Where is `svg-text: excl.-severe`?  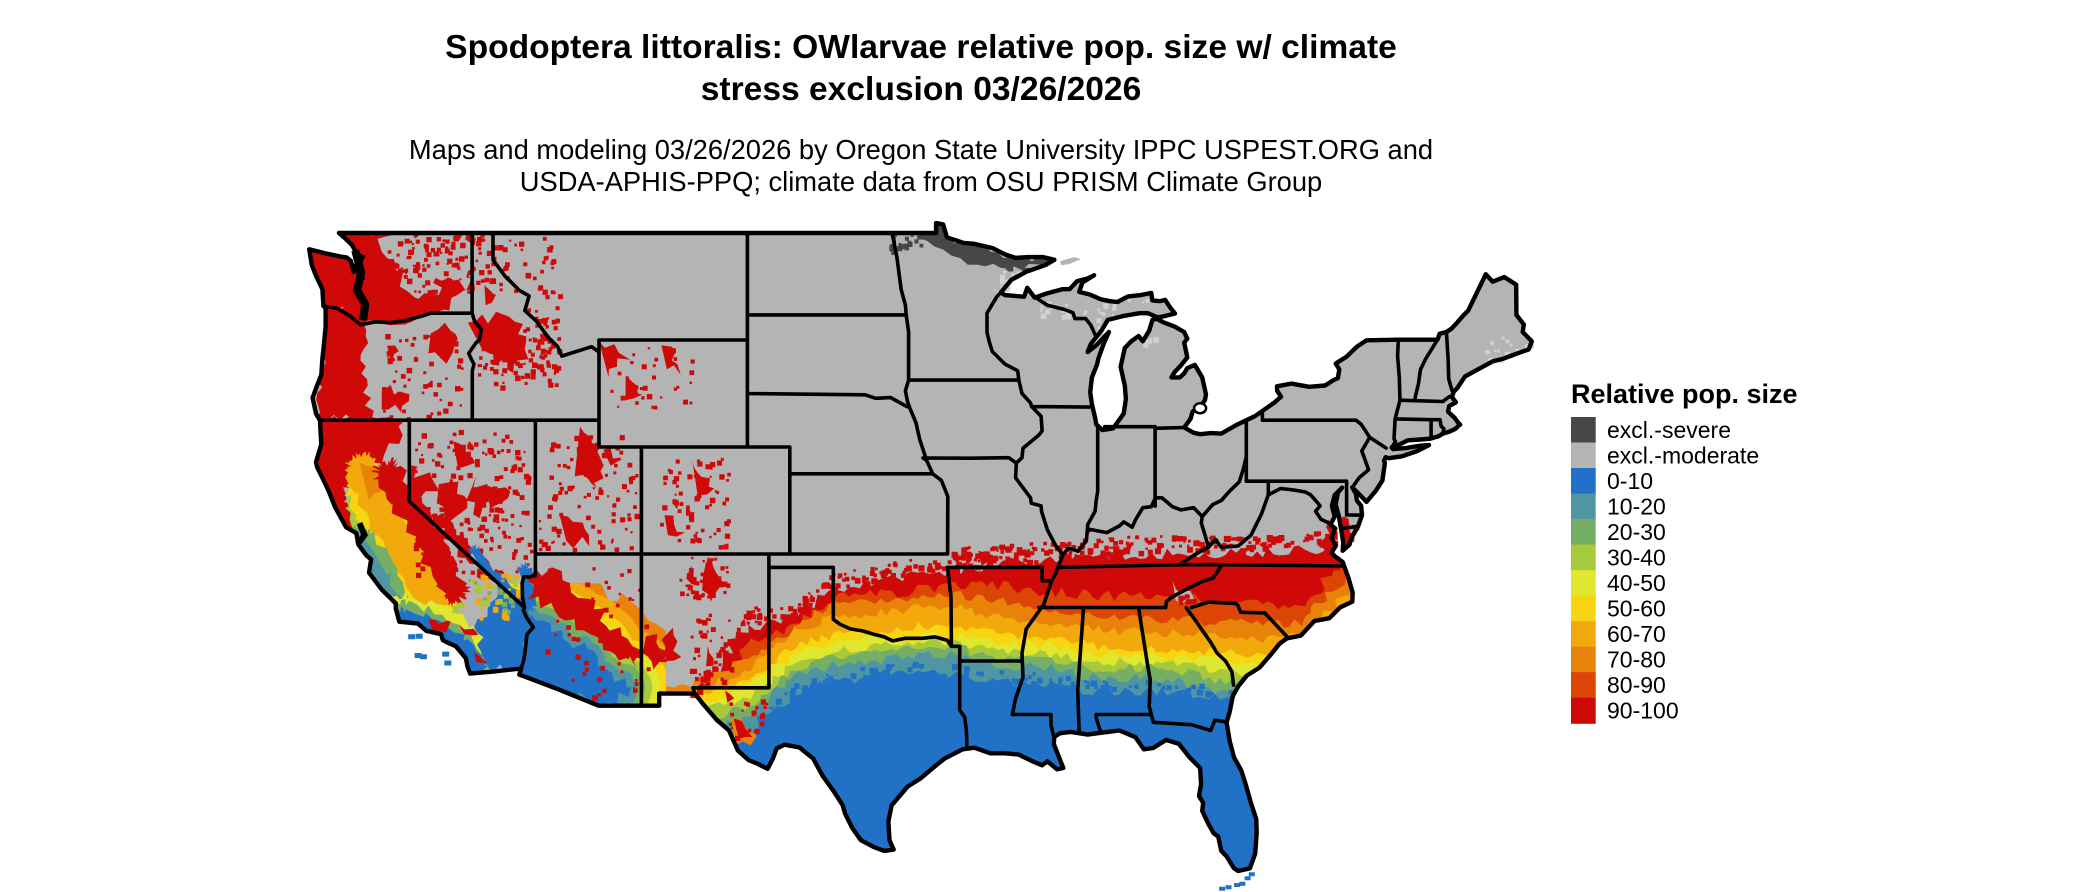
svg-text: excl.-severe is located at coordinates (1669, 430).